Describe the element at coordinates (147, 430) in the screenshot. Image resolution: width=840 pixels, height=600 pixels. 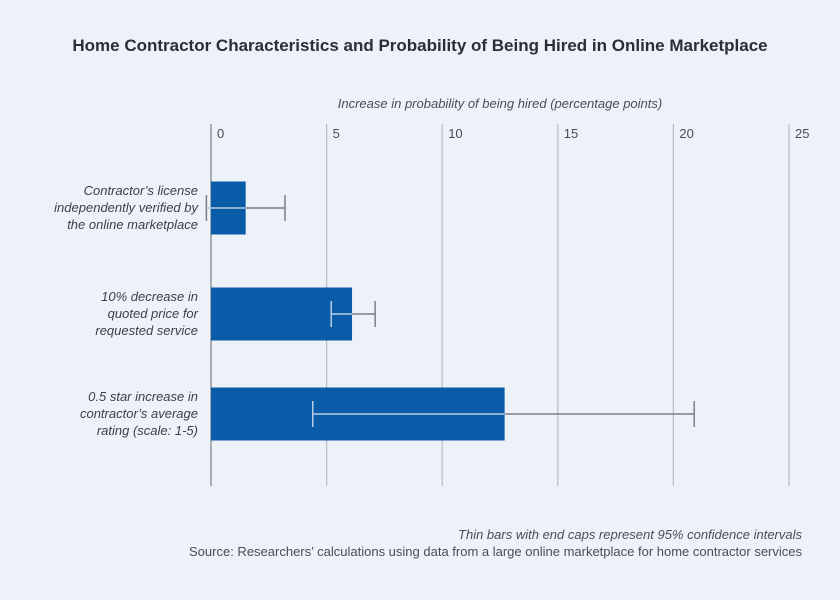
I see `category-label-line: rating (scale: 1-5)` at that location.